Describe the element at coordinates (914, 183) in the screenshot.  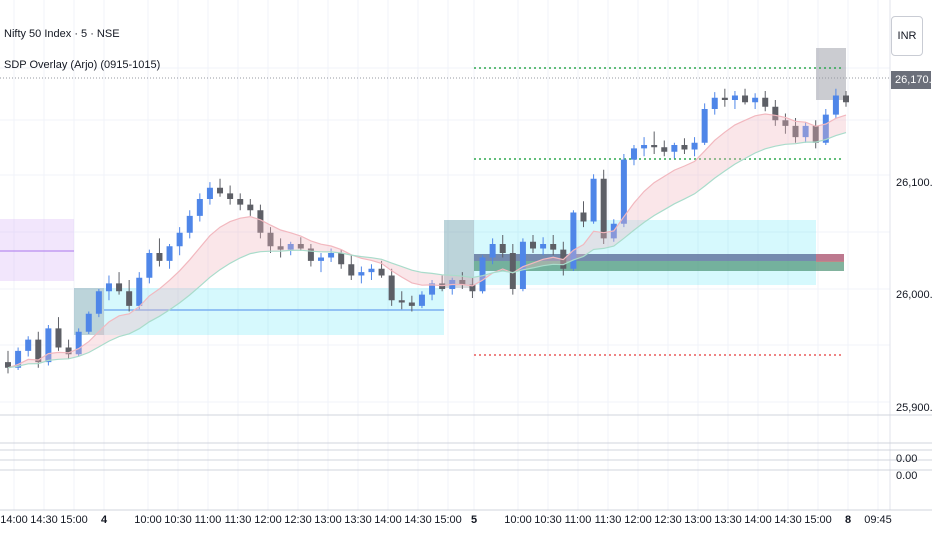
I see `price-label: 26,100.00` at that location.